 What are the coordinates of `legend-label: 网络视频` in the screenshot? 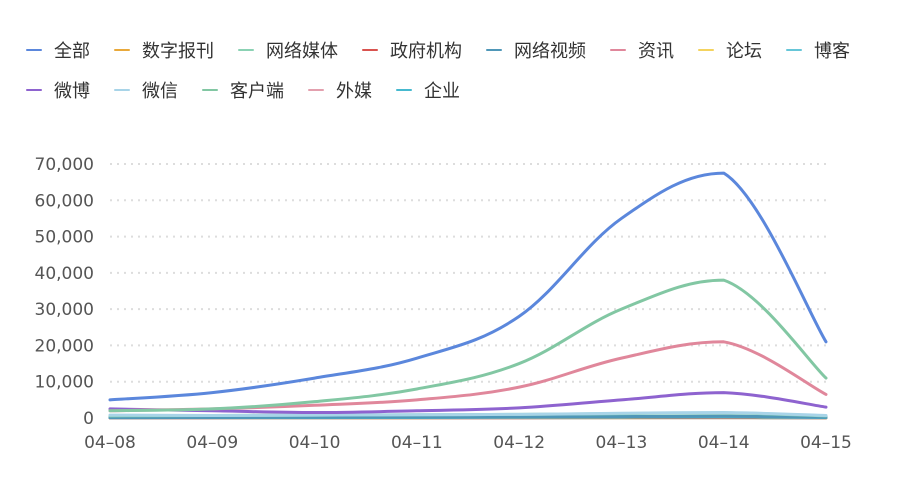 It's located at (550, 51).